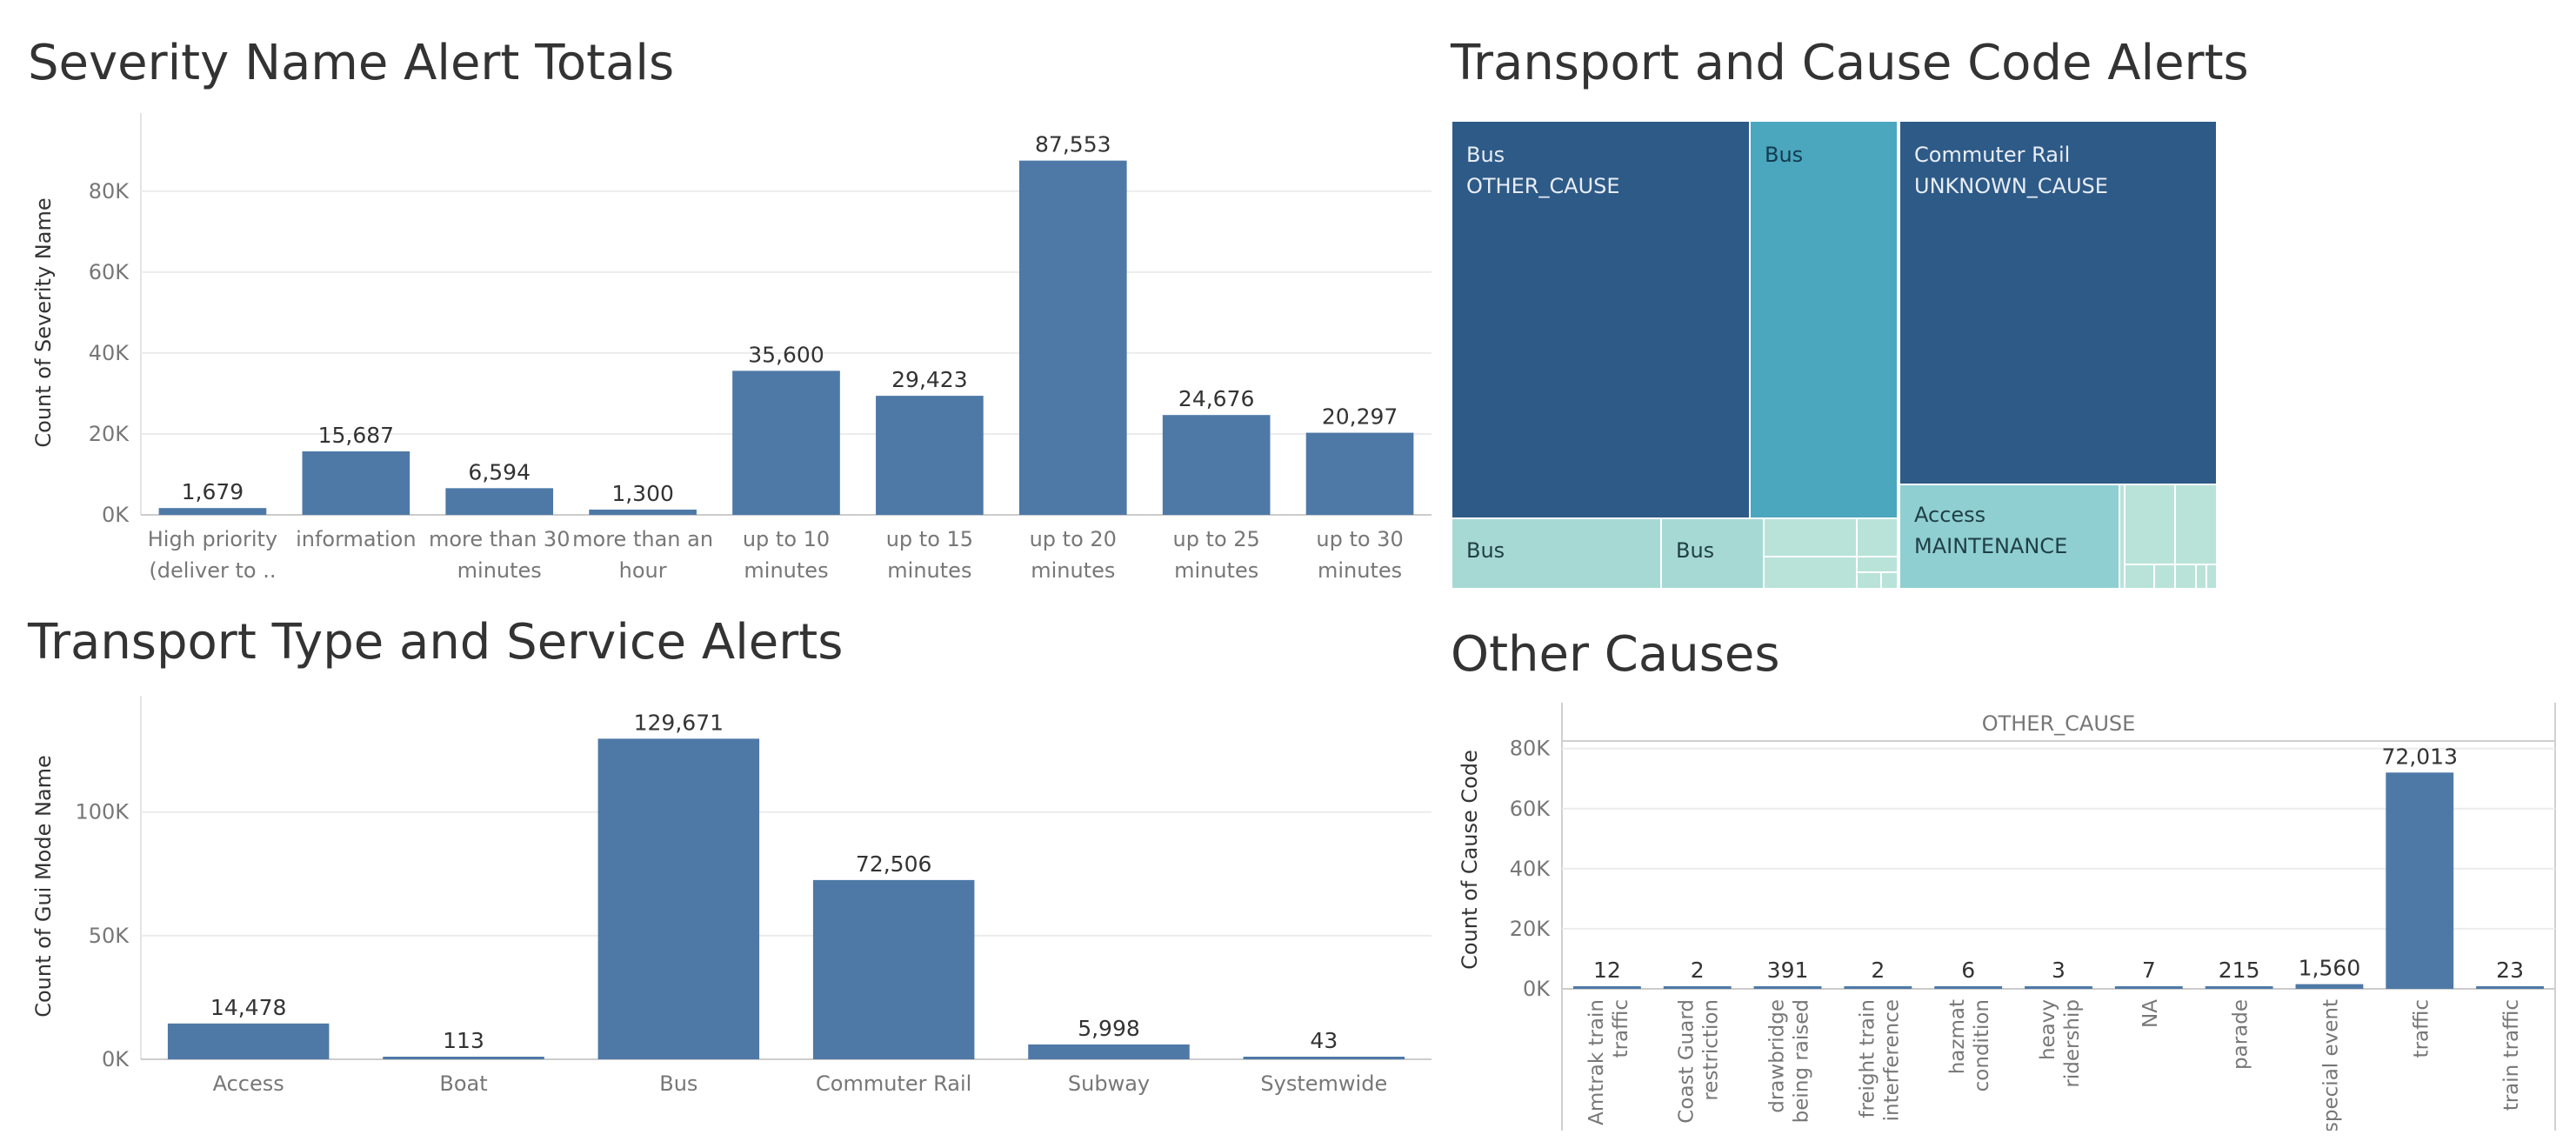 This screenshot has width=2576, height=1148. I want to click on x-tick-label-group: special event, so click(2330, 1065).